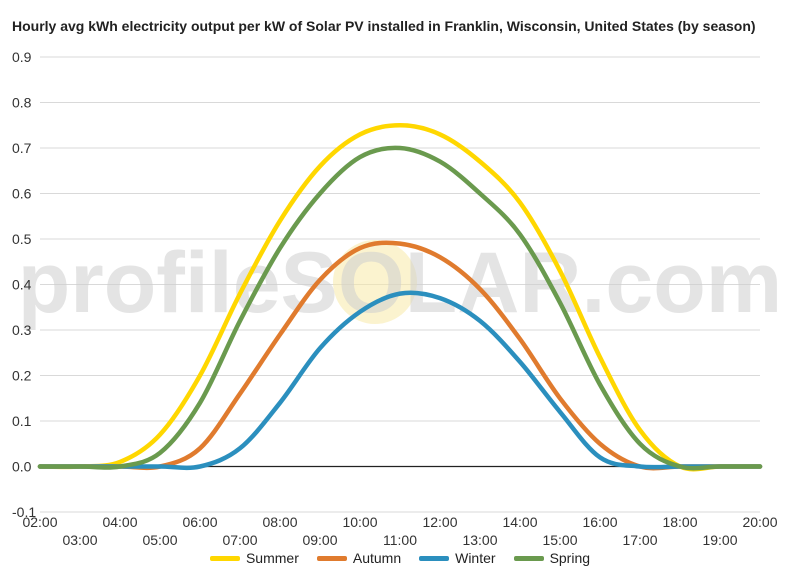  I want to click on x-tick-label: 18:00, so click(679, 522).